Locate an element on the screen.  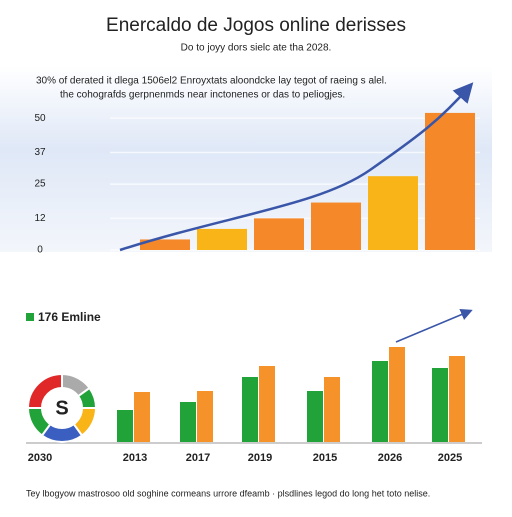
x-tick-label: 2026 is located at coordinates (390, 458).